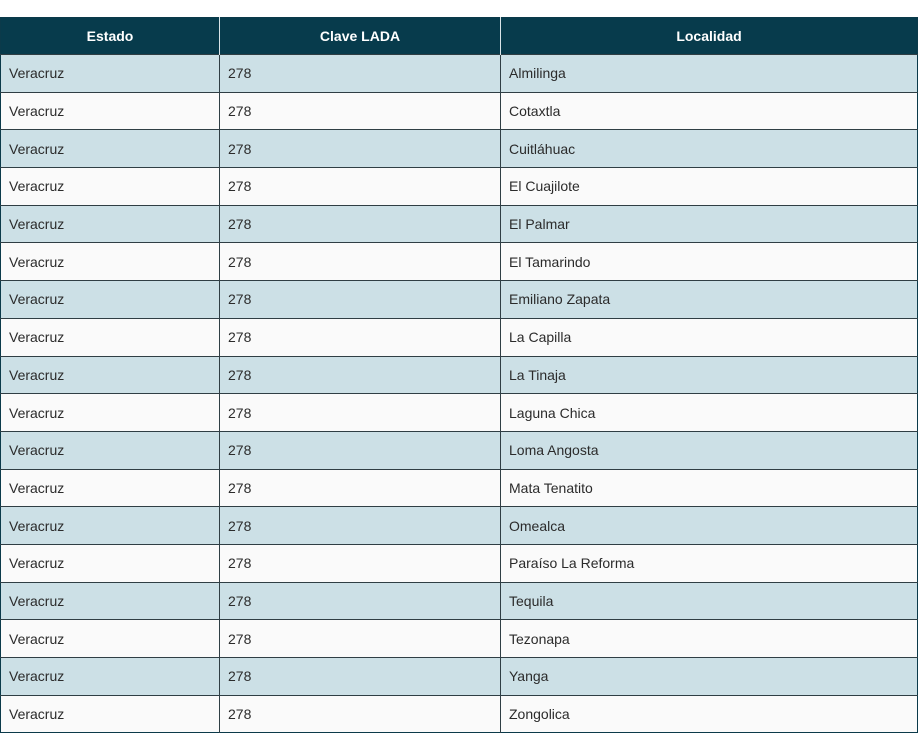 This screenshot has height=739, width=919. What do you see at coordinates (709, 374) in the screenshot?
I see `cell-localidad: La Tinaja` at bounding box center [709, 374].